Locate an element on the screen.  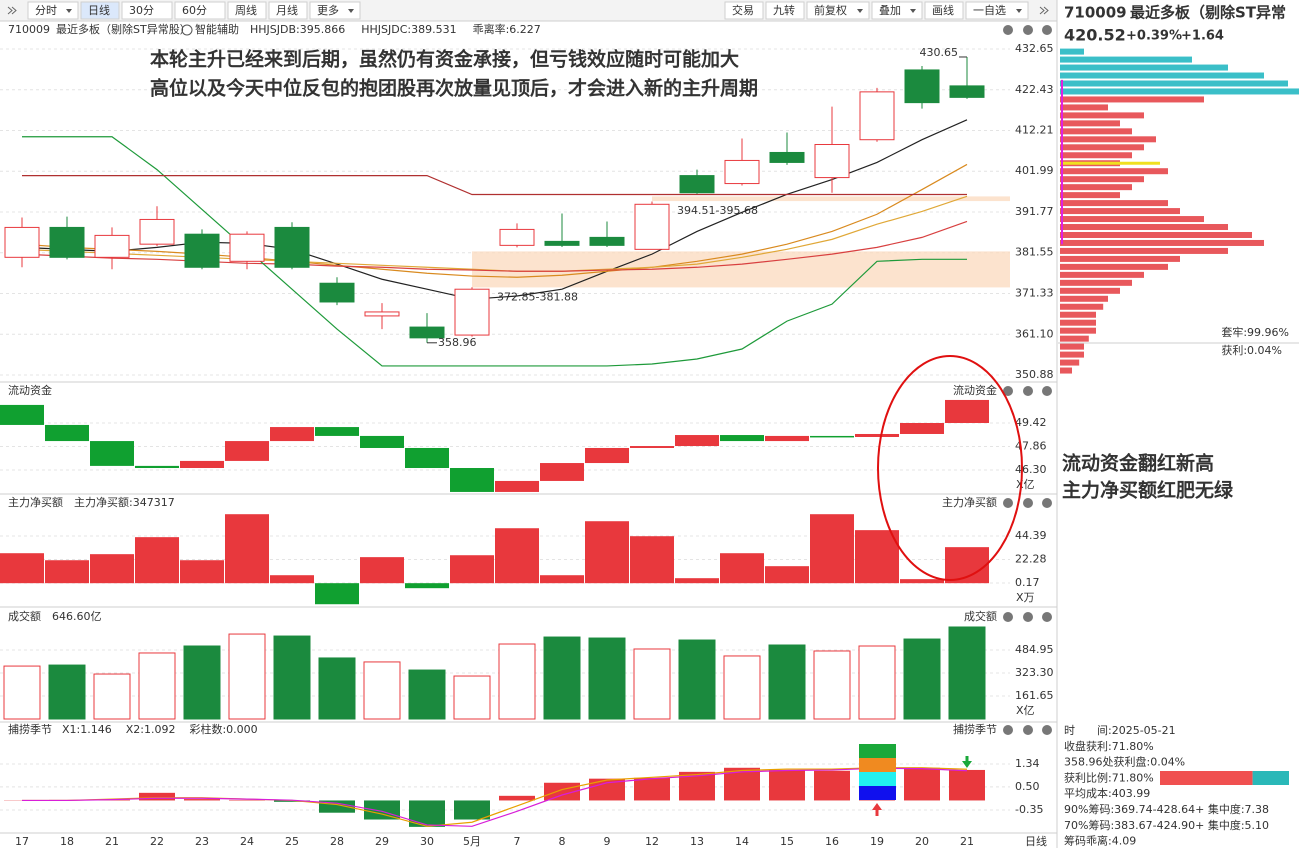
price-zone is located at coordinates (831, 199).